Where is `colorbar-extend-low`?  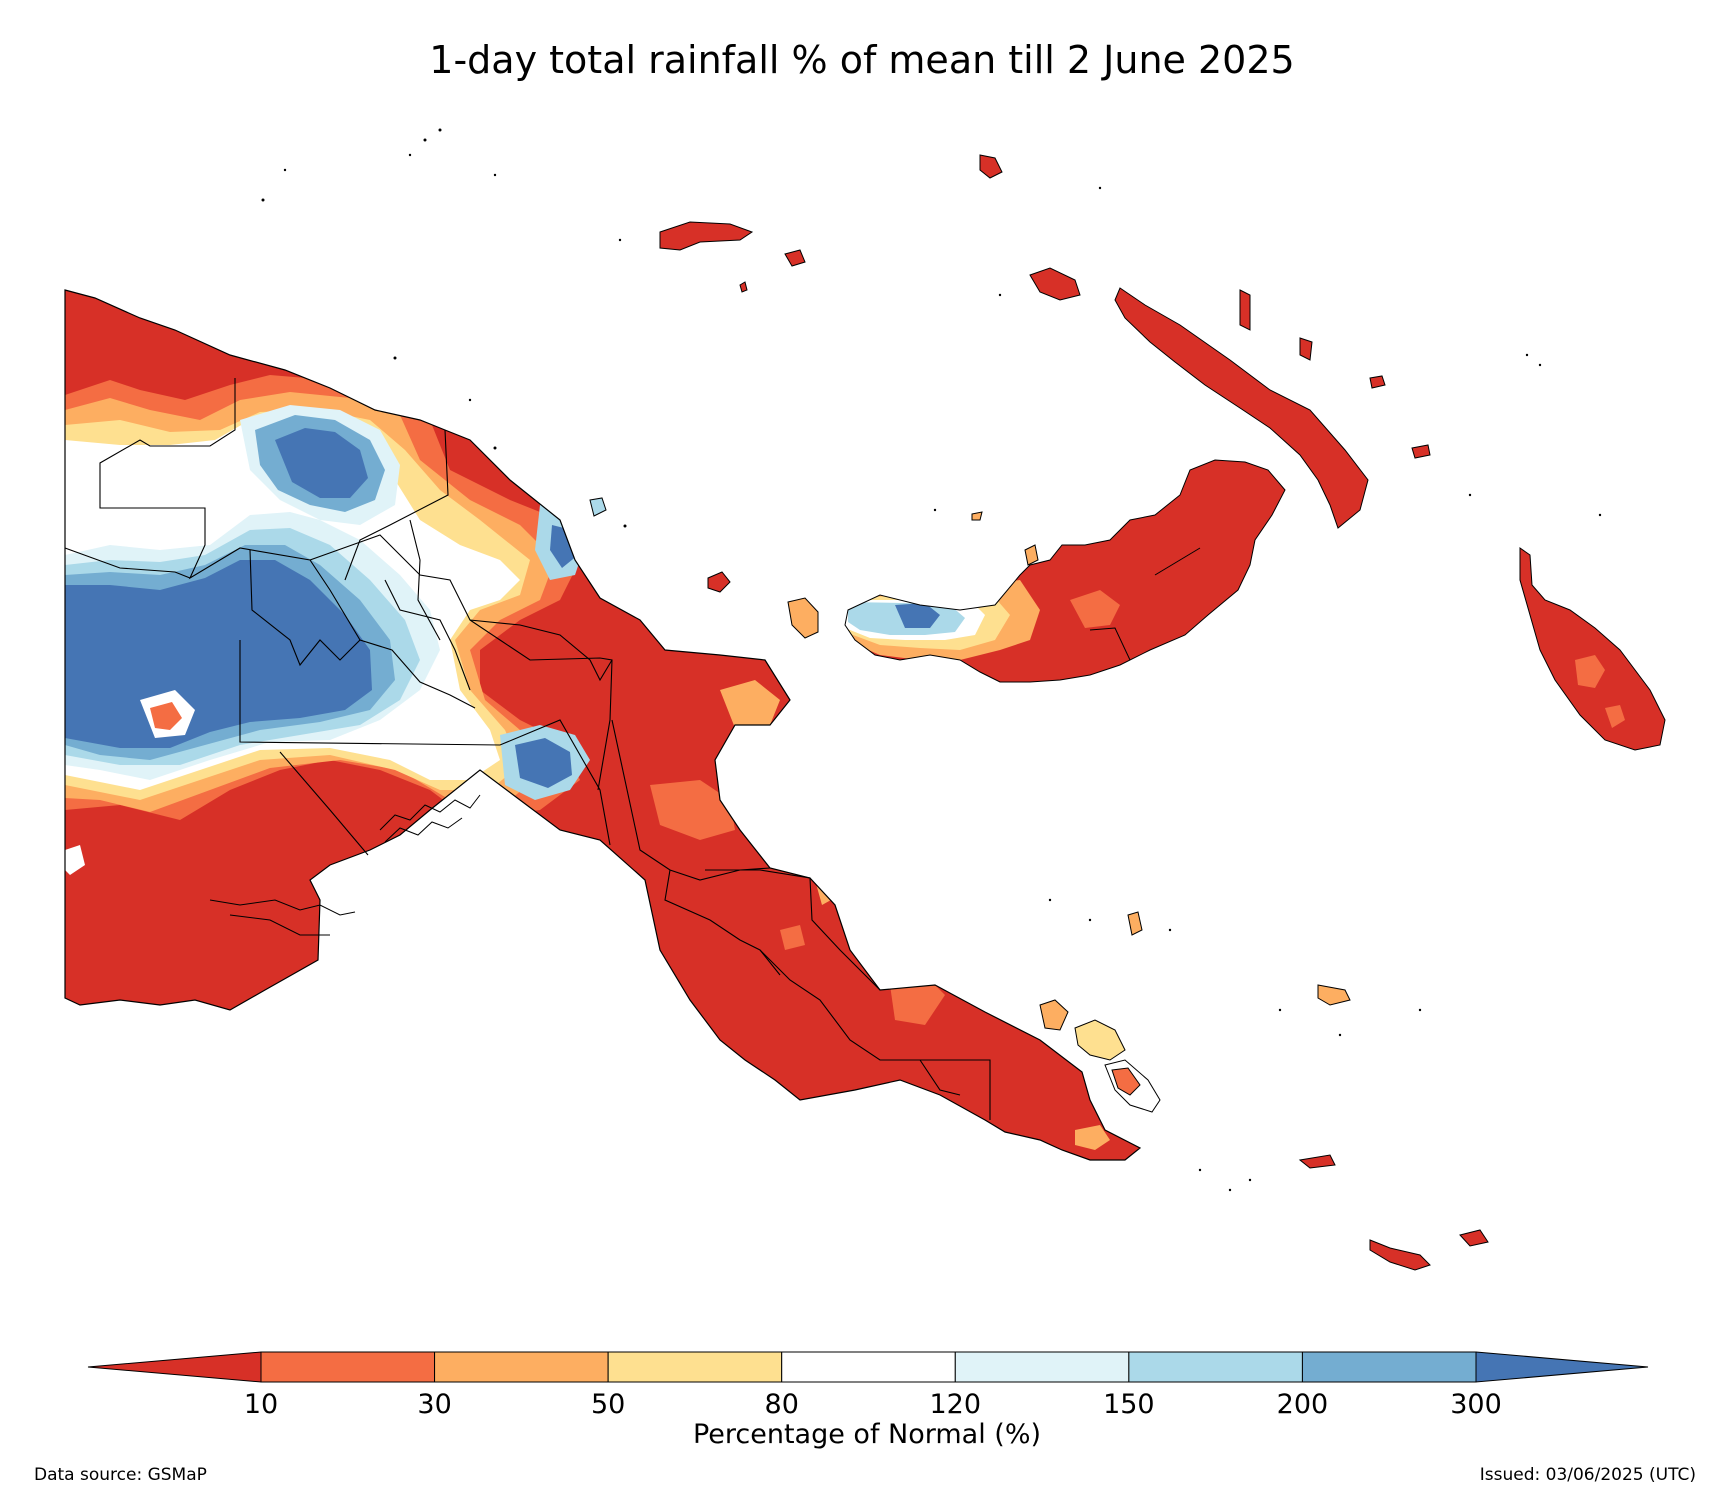 colorbar-extend-low is located at coordinates (174, 1367).